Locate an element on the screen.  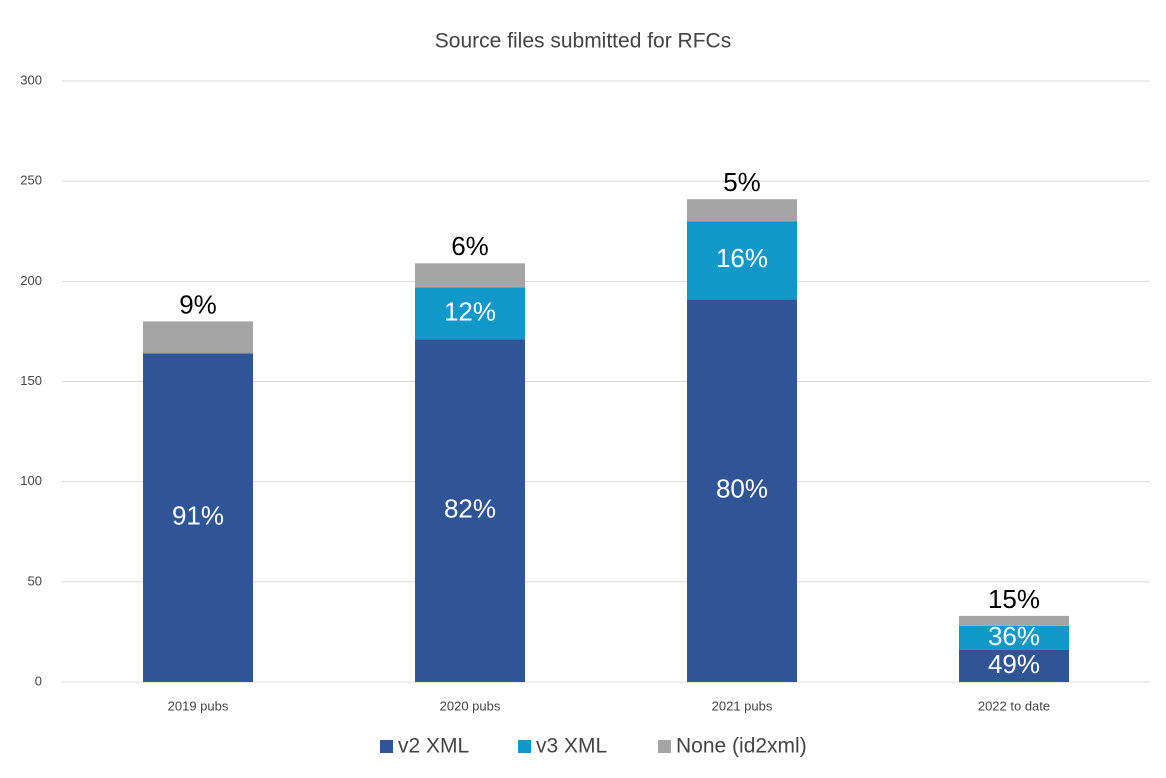
legend-label: v2 XML is located at coordinates (433, 746).